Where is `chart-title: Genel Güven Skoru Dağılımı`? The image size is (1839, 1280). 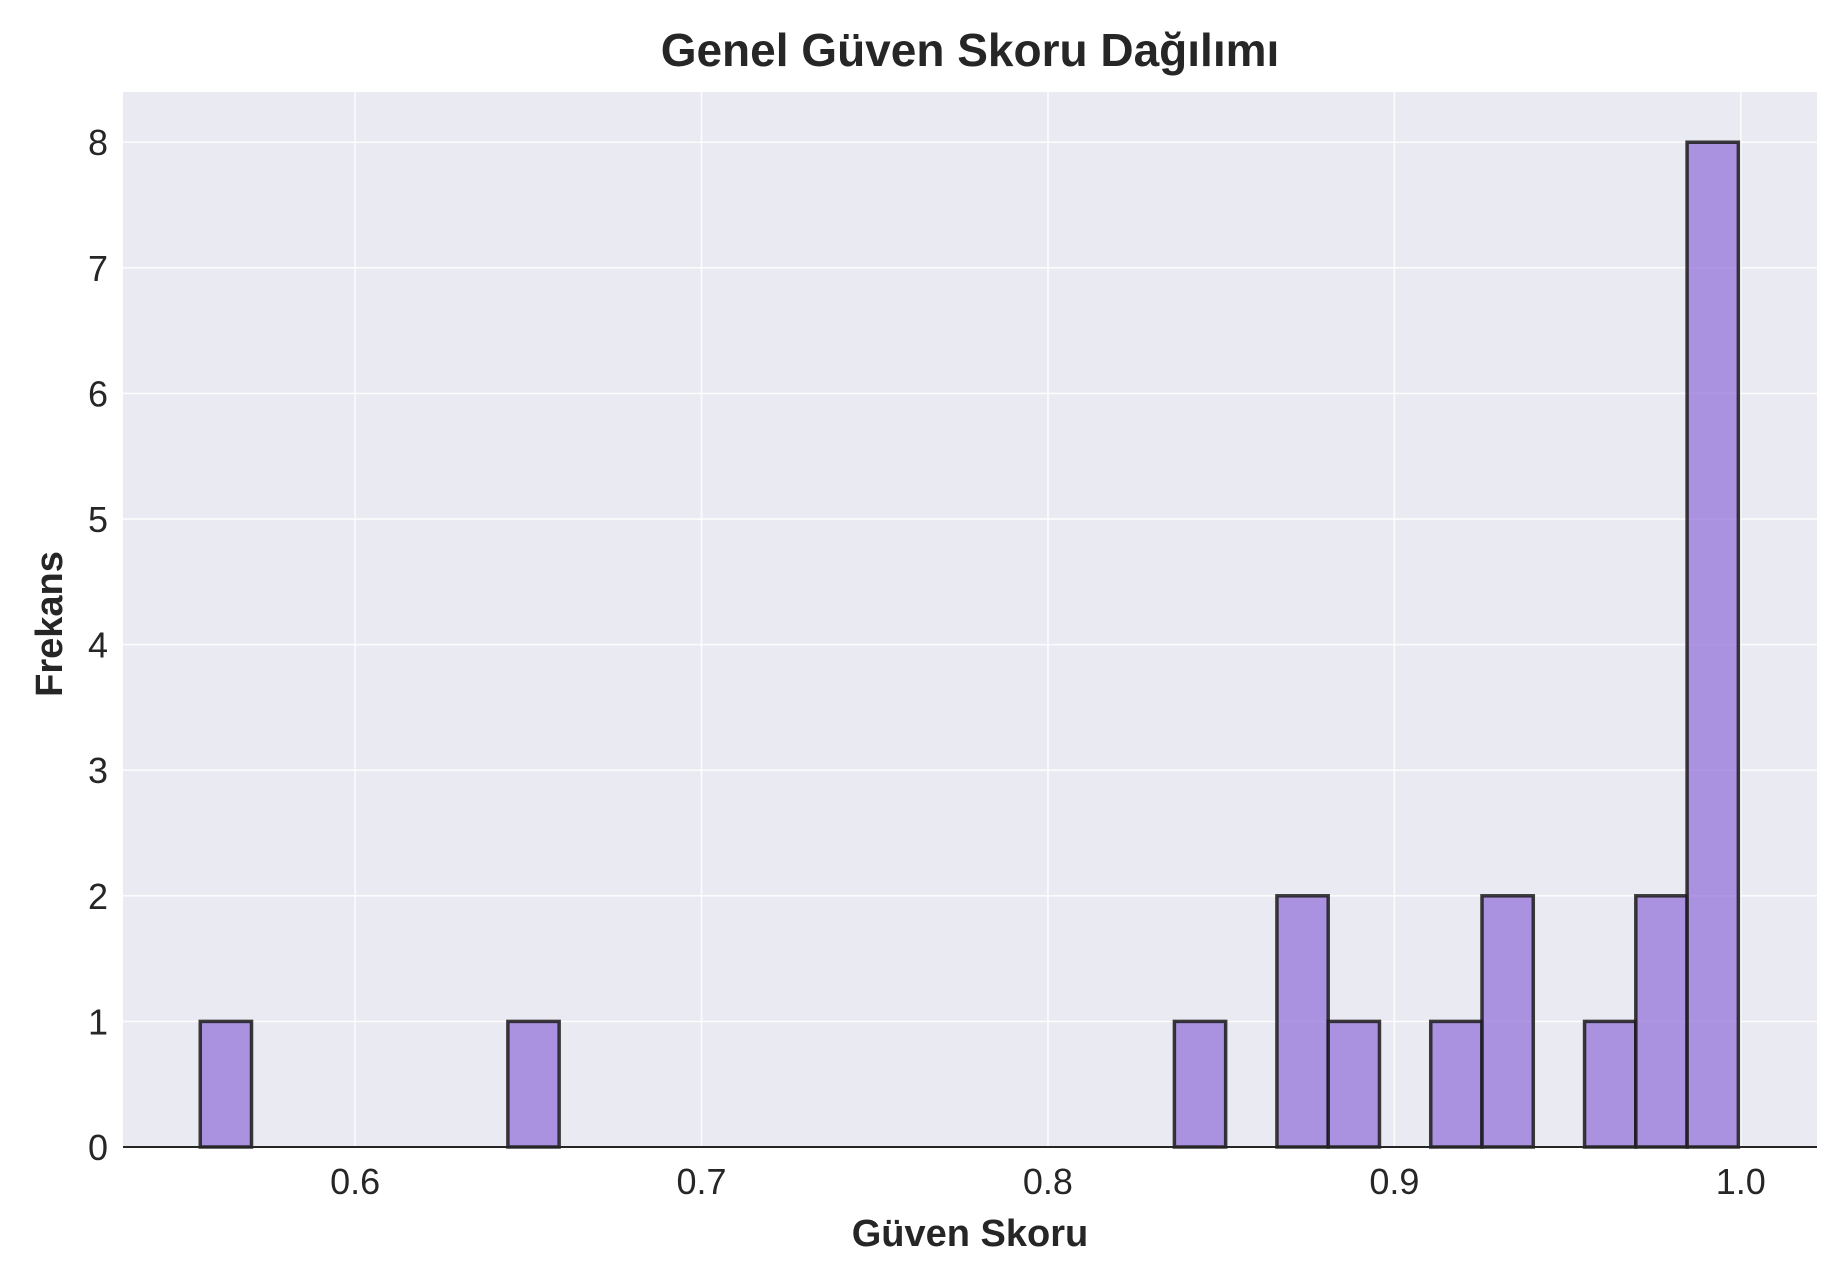
chart-title: Genel Güven Skoru Dağılımı is located at coordinates (970, 50).